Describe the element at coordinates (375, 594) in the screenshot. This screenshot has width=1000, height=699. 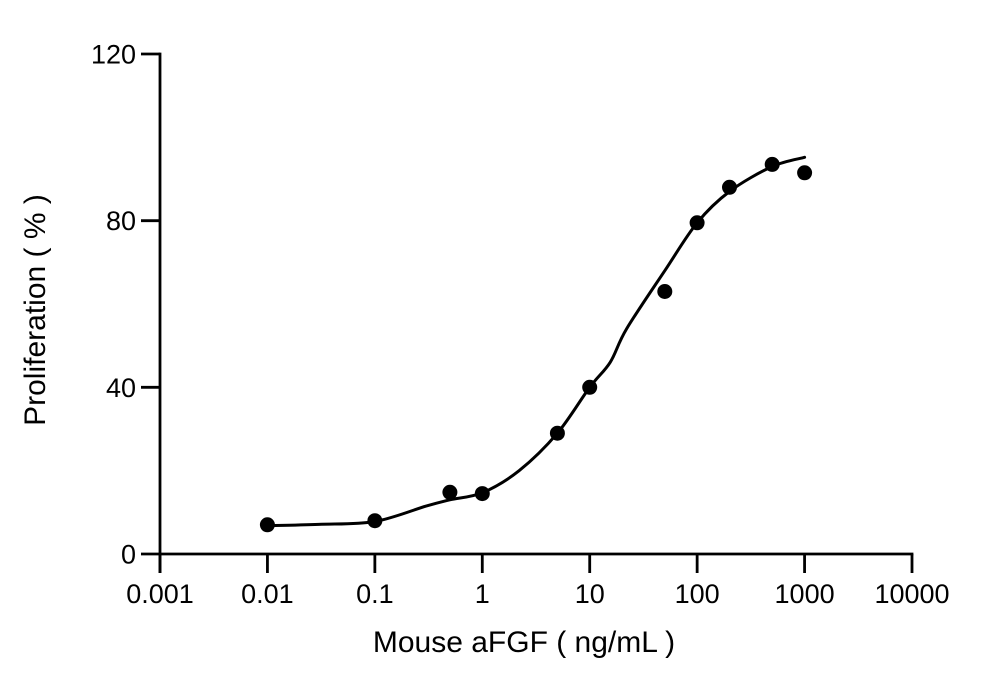
I see `x-tick-label: 0.1` at that location.